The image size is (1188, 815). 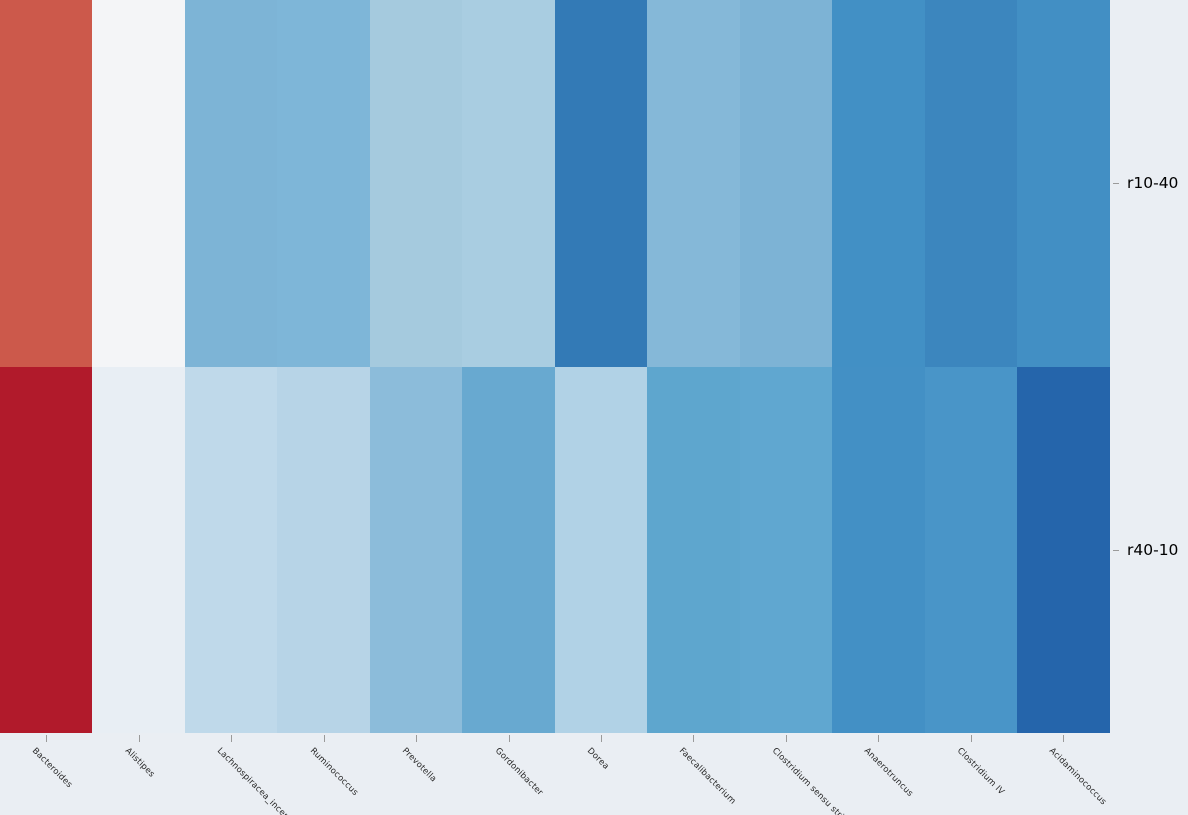 I want to click on y-axis-label: r10-40, so click(x=1153, y=183).